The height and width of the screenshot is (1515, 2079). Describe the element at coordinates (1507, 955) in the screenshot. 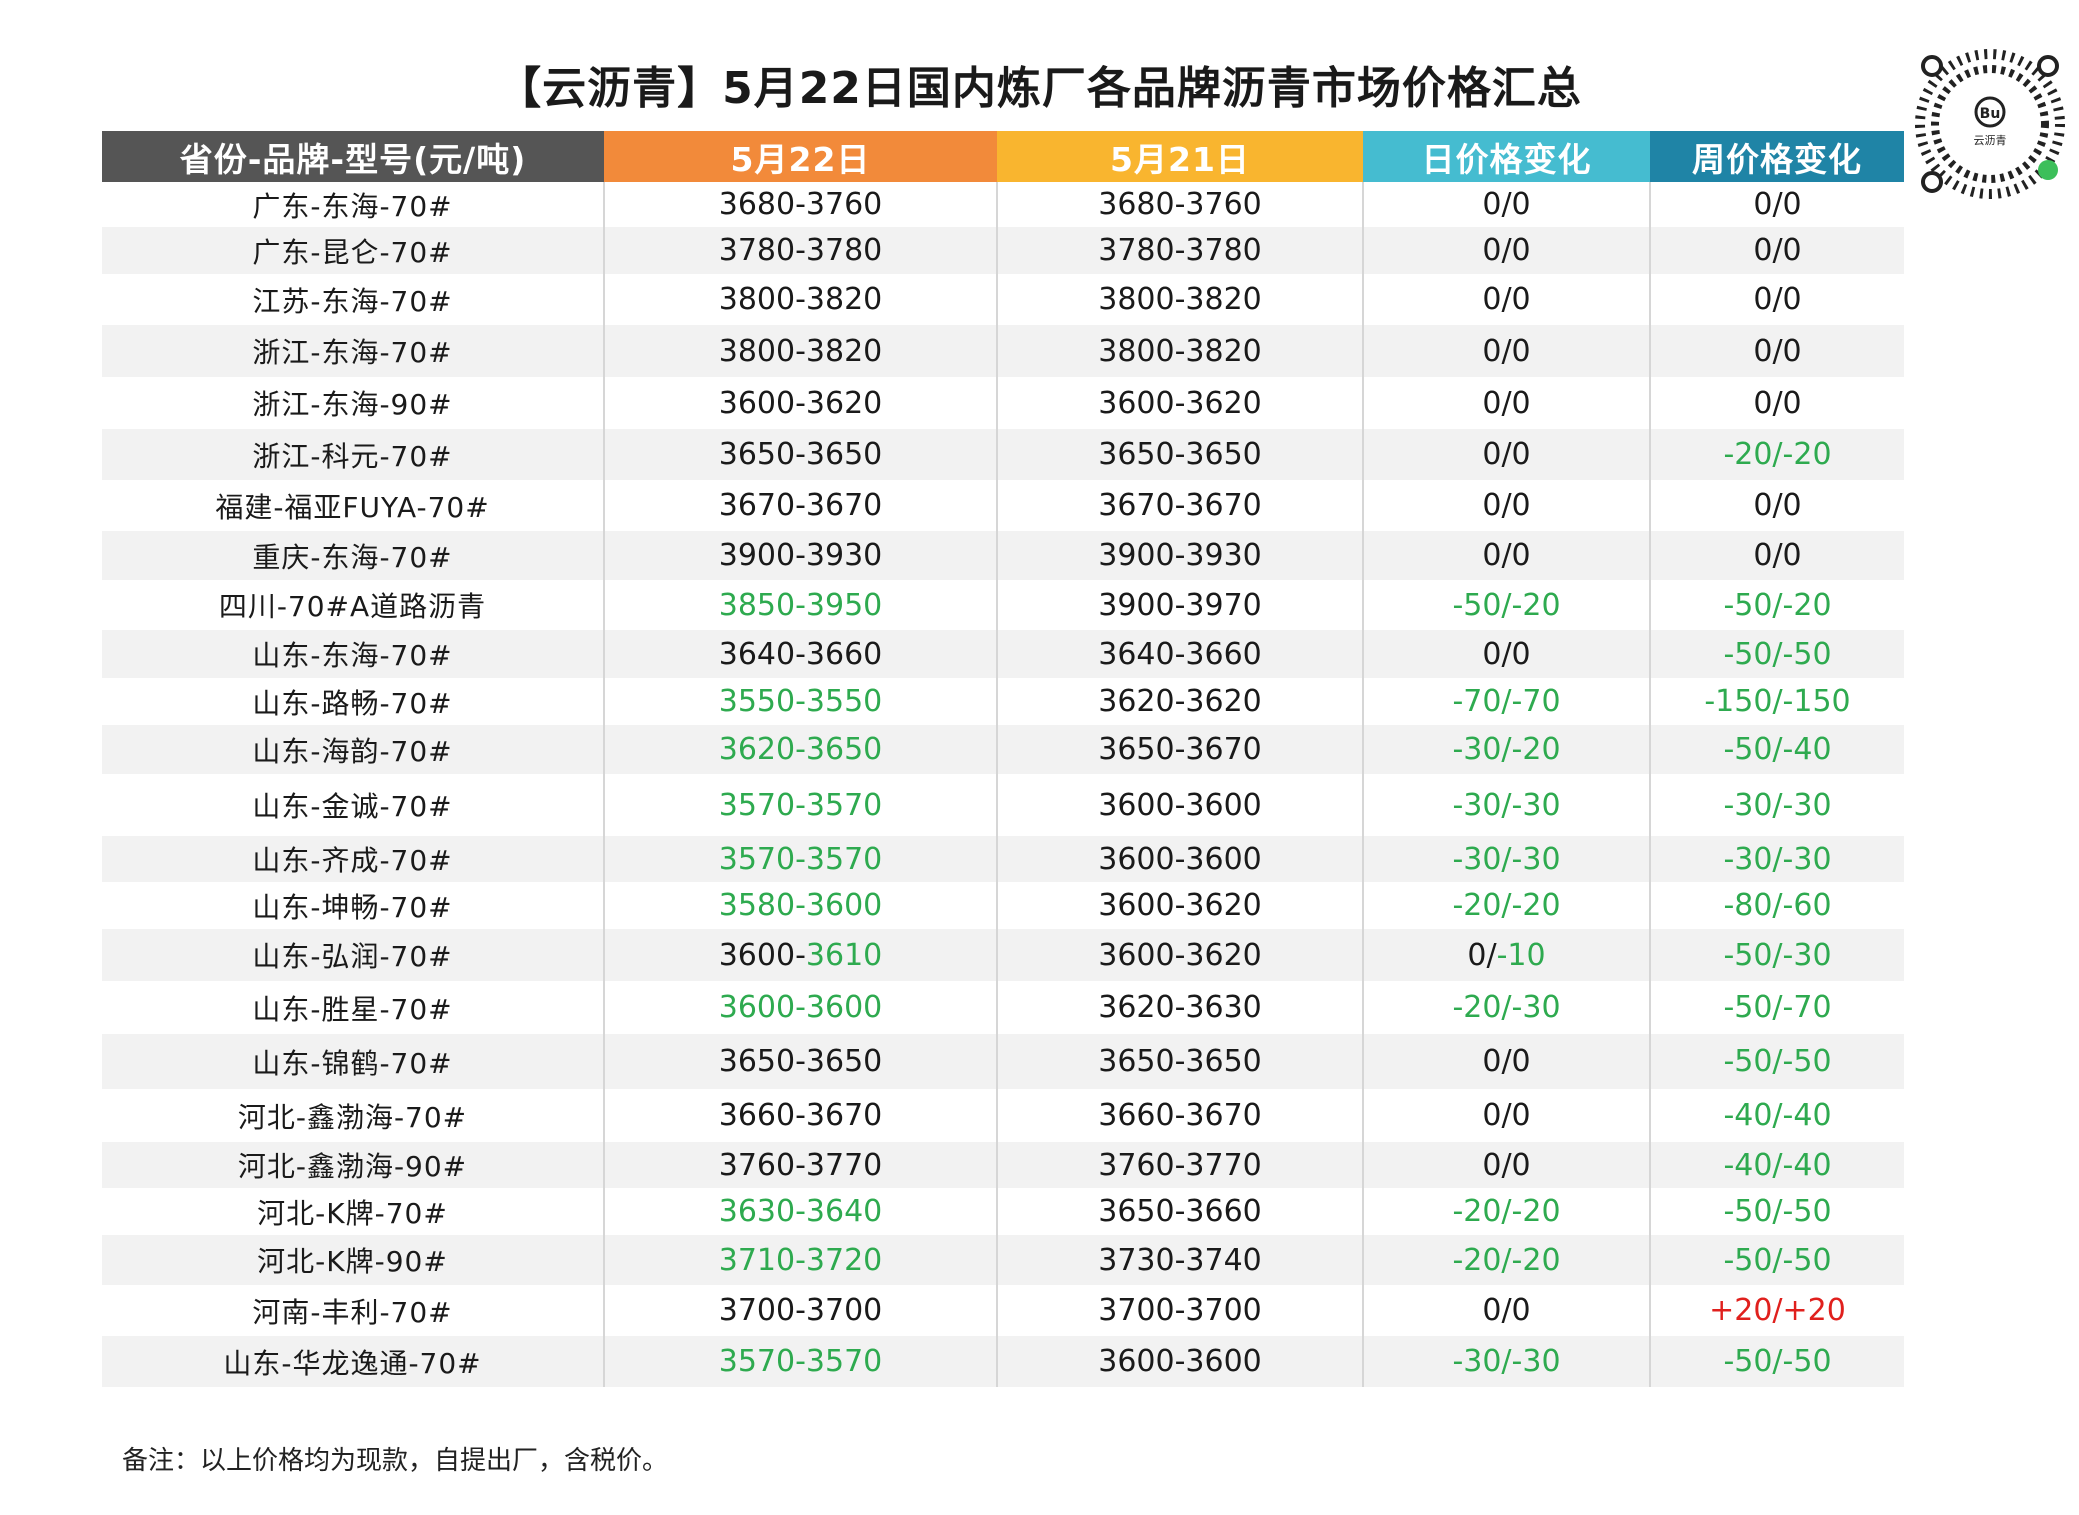

I see `daily-change: 0/-10` at that location.